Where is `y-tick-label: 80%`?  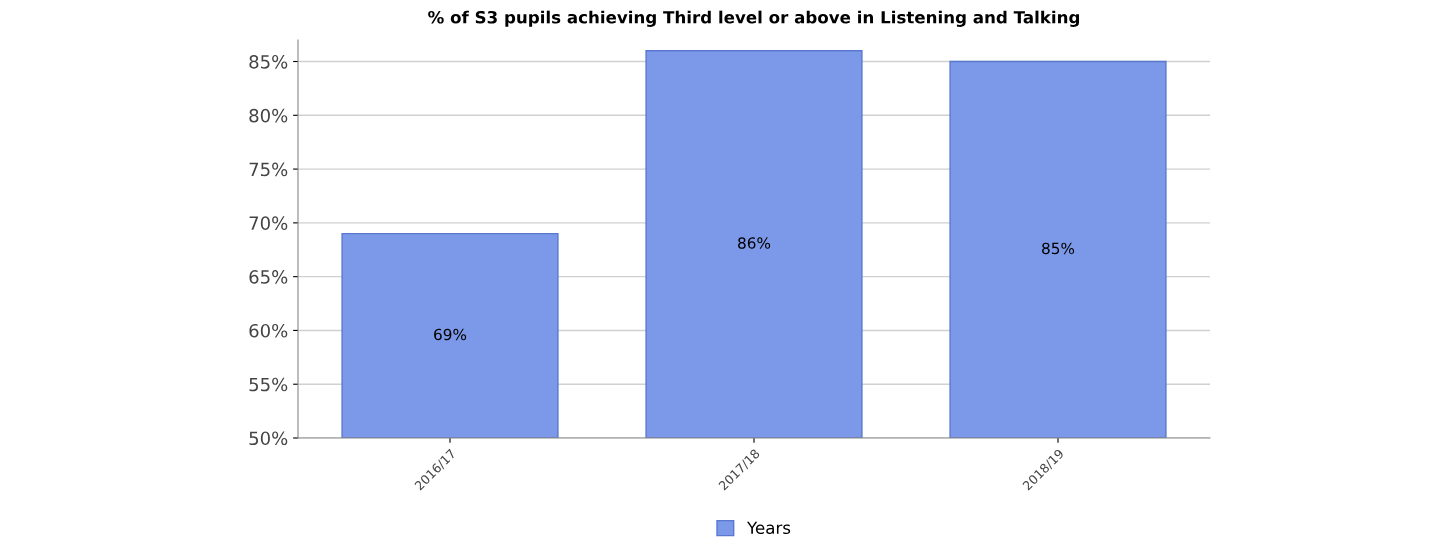 y-tick-label: 80% is located at coordinates (268, 115).